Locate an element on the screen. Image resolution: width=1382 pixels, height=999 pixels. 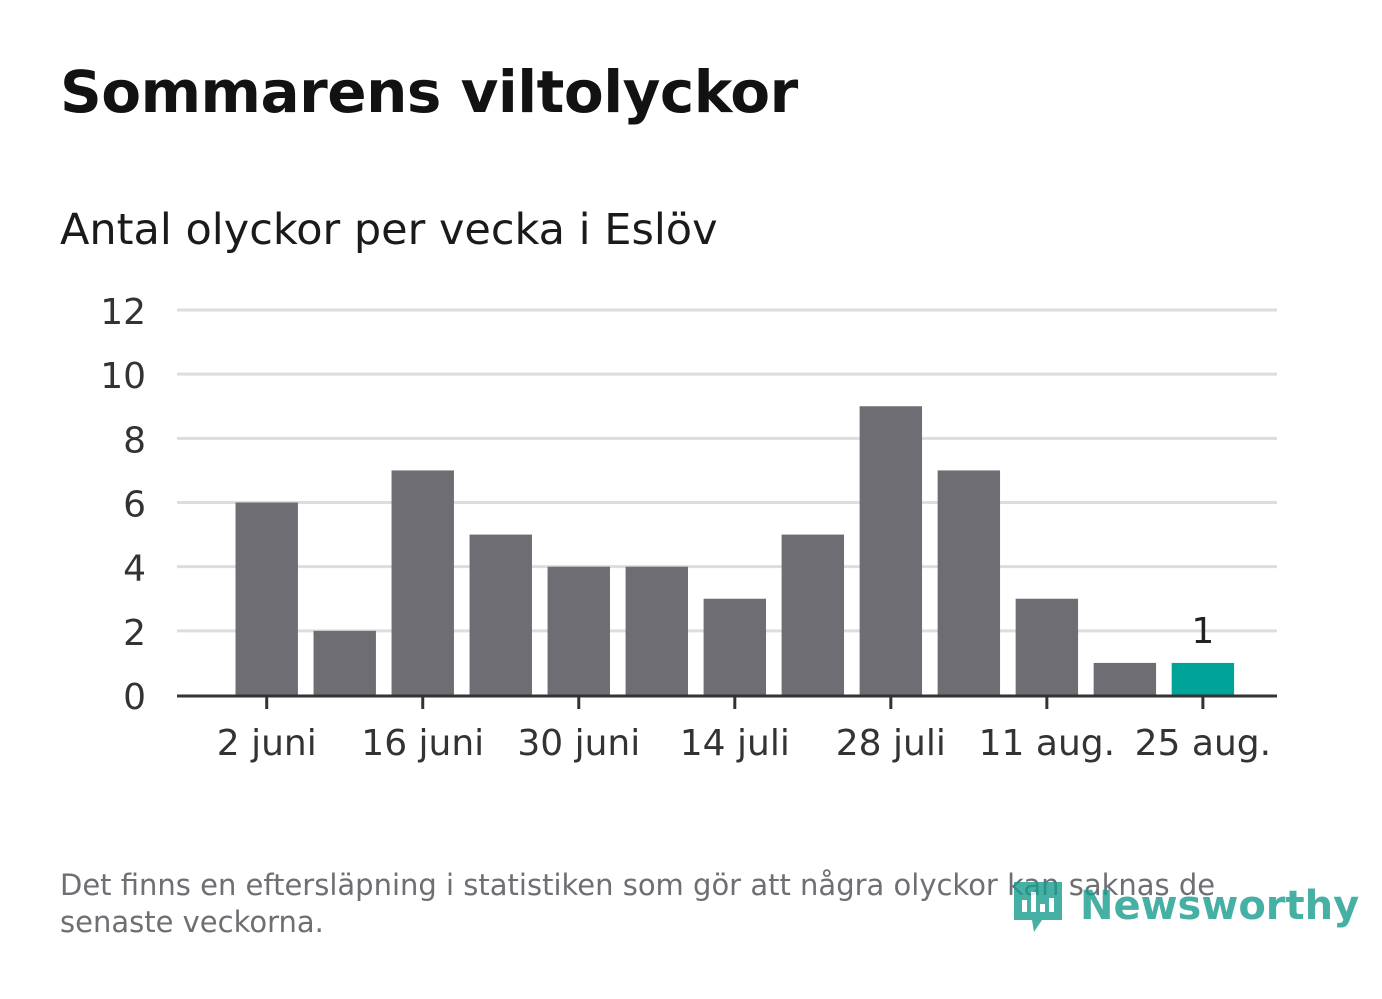
chart-title: Sommarens viltolyckor is located at coordinates (429, 92).